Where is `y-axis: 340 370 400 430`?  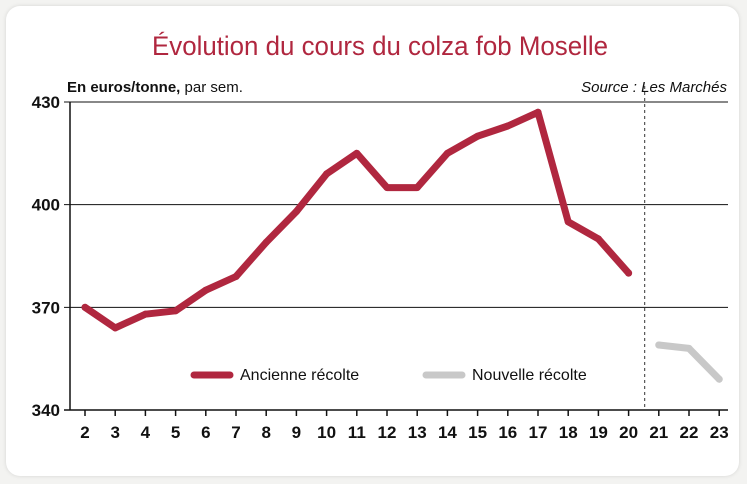 y-axis: 340 370 400 430 is located at coordinates (51, 256).